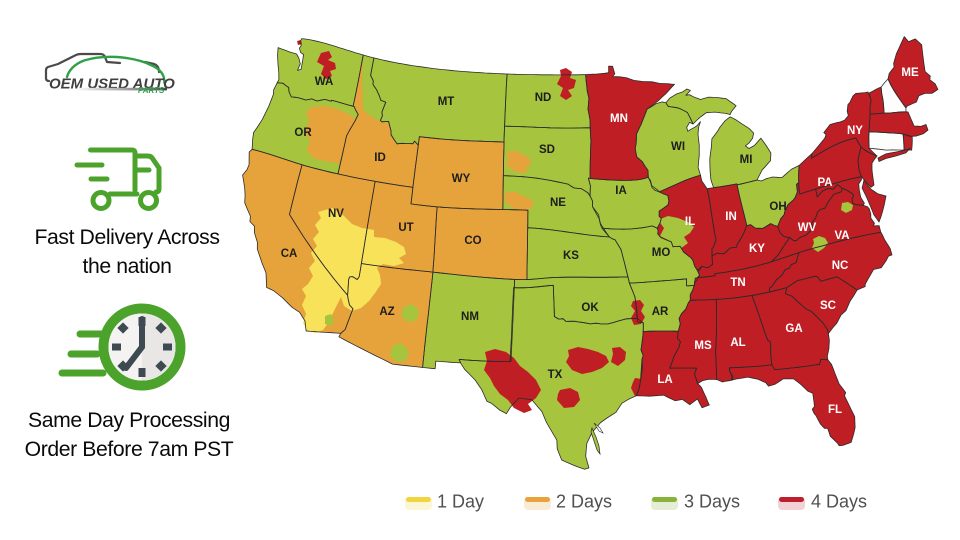 This screenshot has height=540, width=960. Describe the element at coordinates (470, 317) in the screenshot. I see `svg-text: NM` at that location.